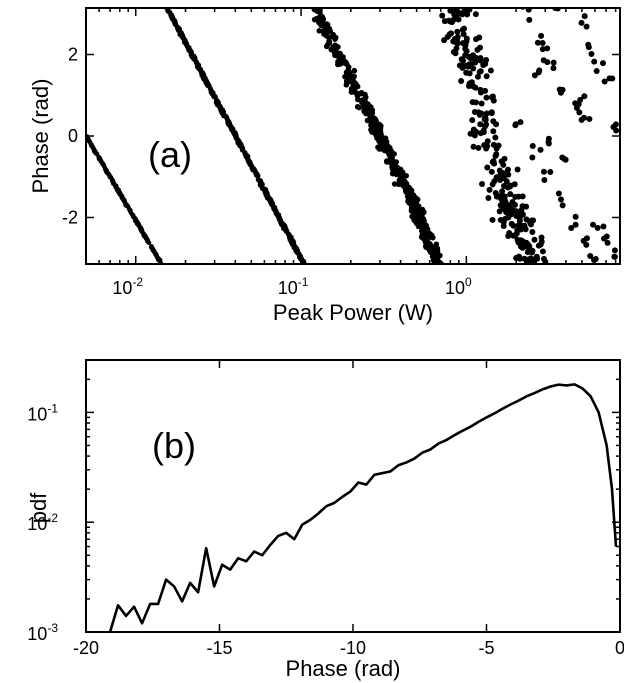  I want to click on x-axis-label: Phase (rad), so click(343, 668).